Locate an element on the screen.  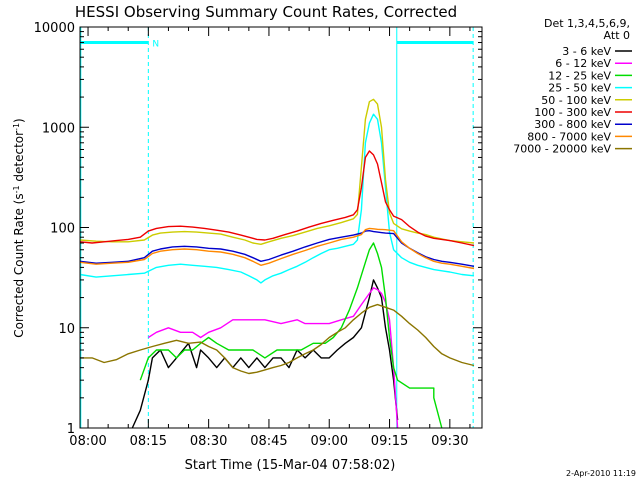
x-axis-label: Start Time (15-Mar-04 07:58:02) is located at coordinates (290, 465).